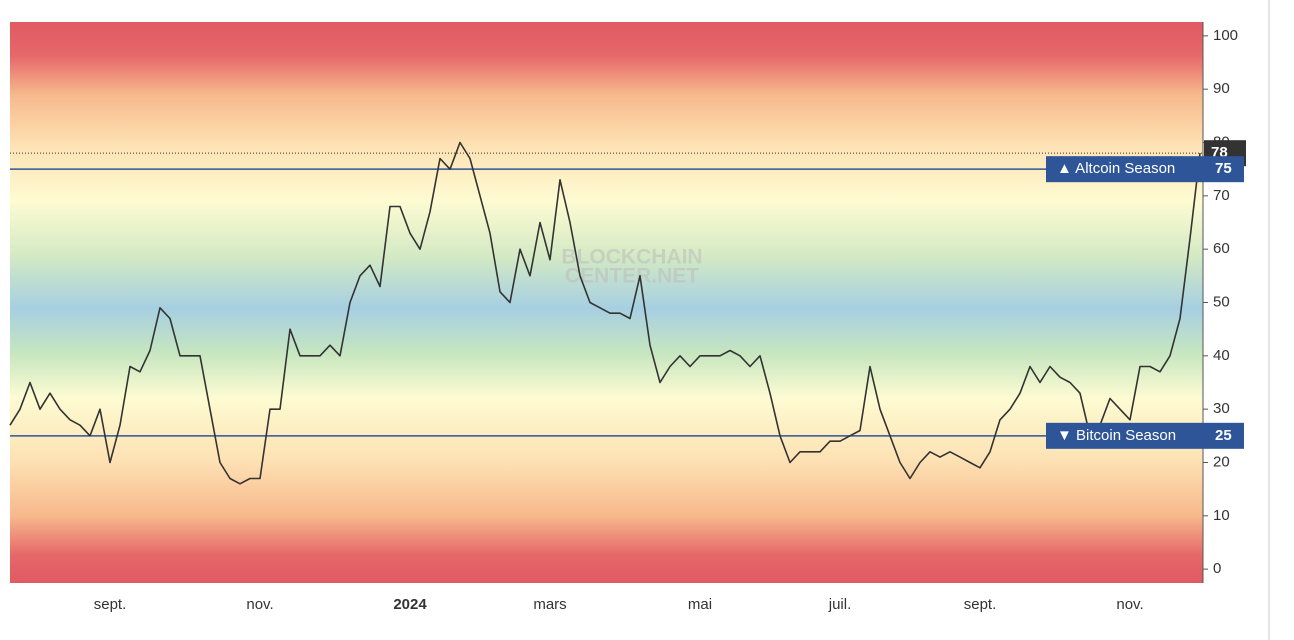  I want to click on threshold-value: 75, so click(1223, 168).